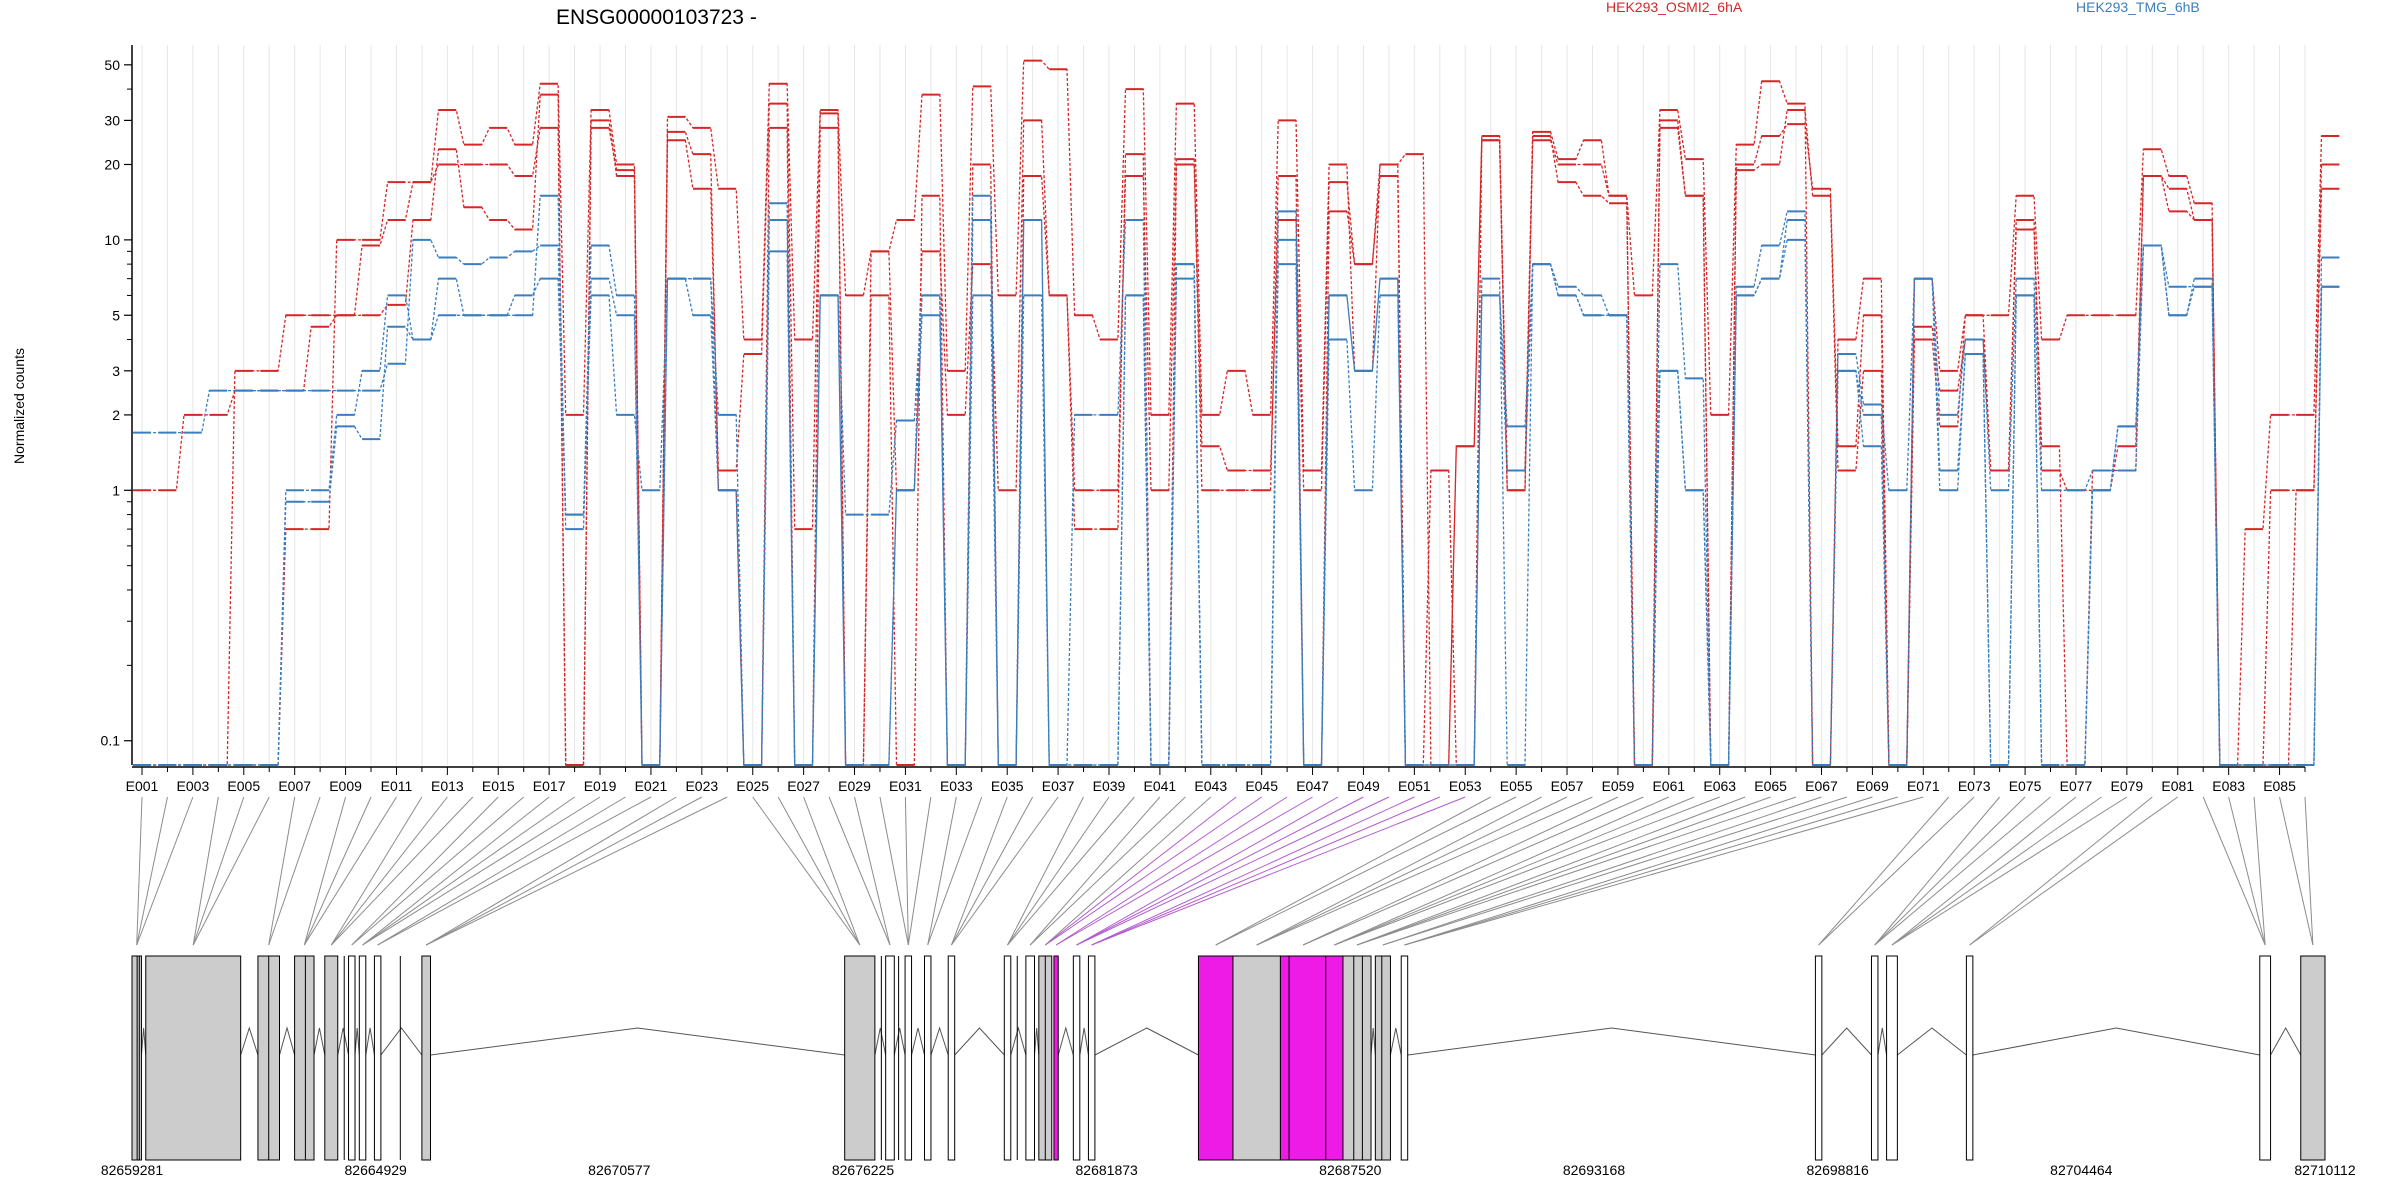 The image size is (2400, 1200). I want to click on x-tick-label: E067, so click(1821, 786).